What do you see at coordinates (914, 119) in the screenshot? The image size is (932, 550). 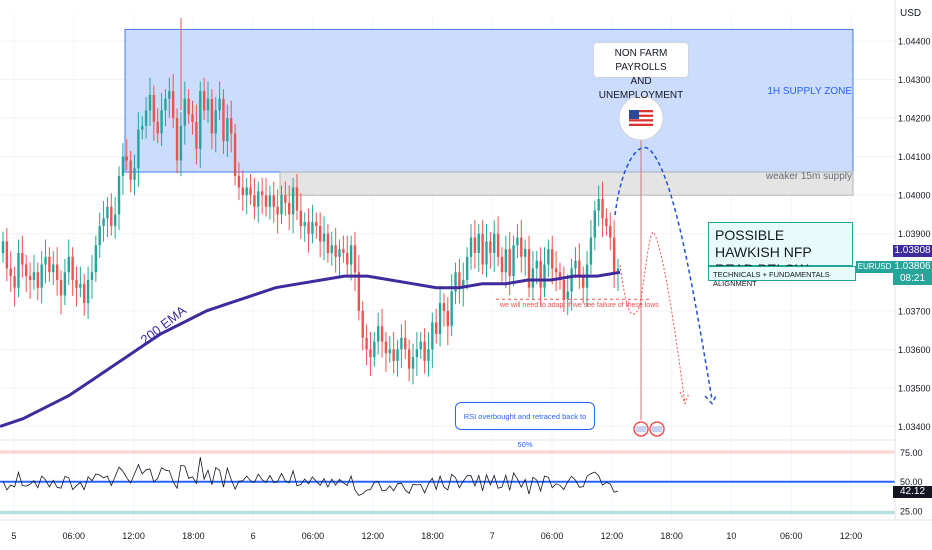 I see `price-tick-label: 1.04200` at bounding box center [914, 119].